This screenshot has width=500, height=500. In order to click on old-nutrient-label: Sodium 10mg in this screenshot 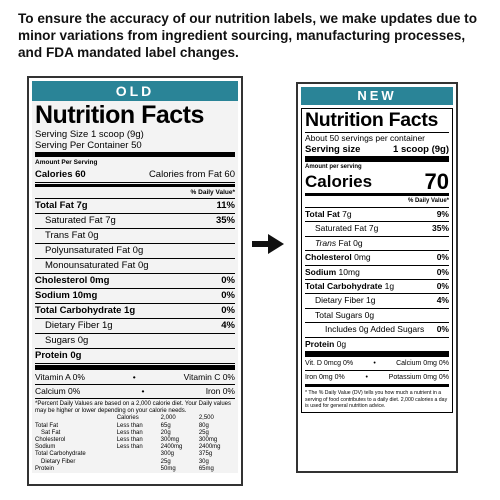, I will do `click(66, 295)`.